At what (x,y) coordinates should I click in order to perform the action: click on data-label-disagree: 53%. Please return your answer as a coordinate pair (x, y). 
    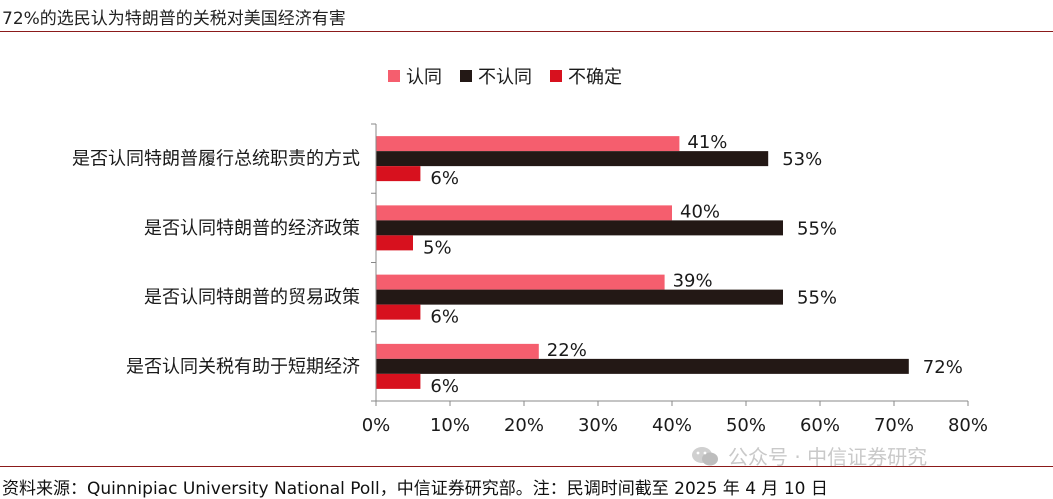
    Looking at the image, I should click on (802, 159).